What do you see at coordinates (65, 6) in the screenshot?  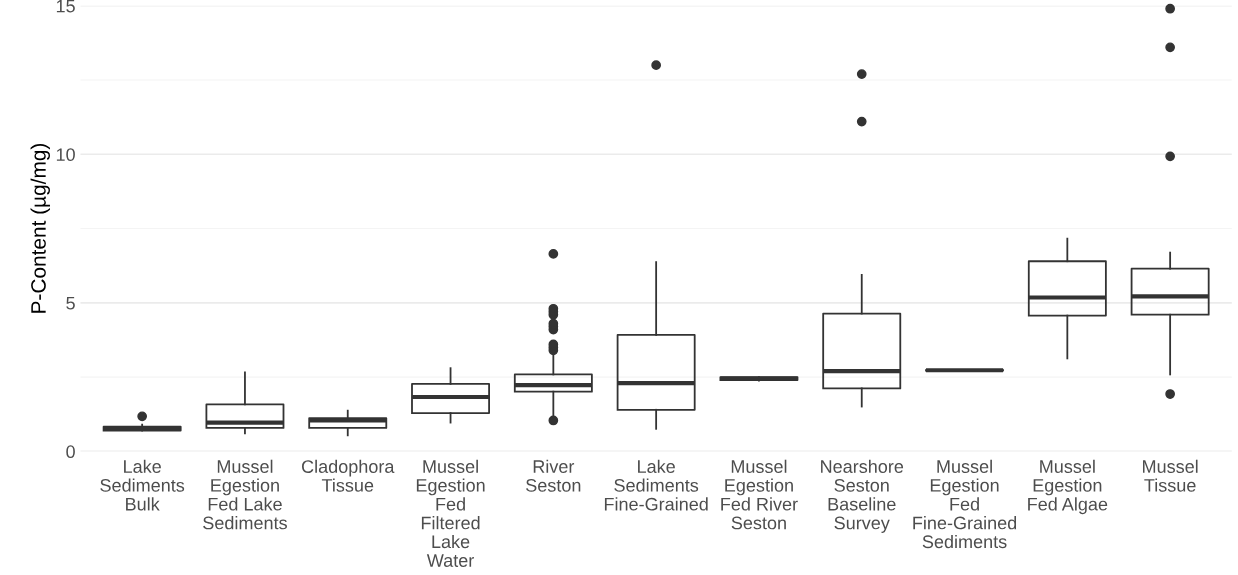 I see `y-tick-label: 15` at bounding box center [65, 6].